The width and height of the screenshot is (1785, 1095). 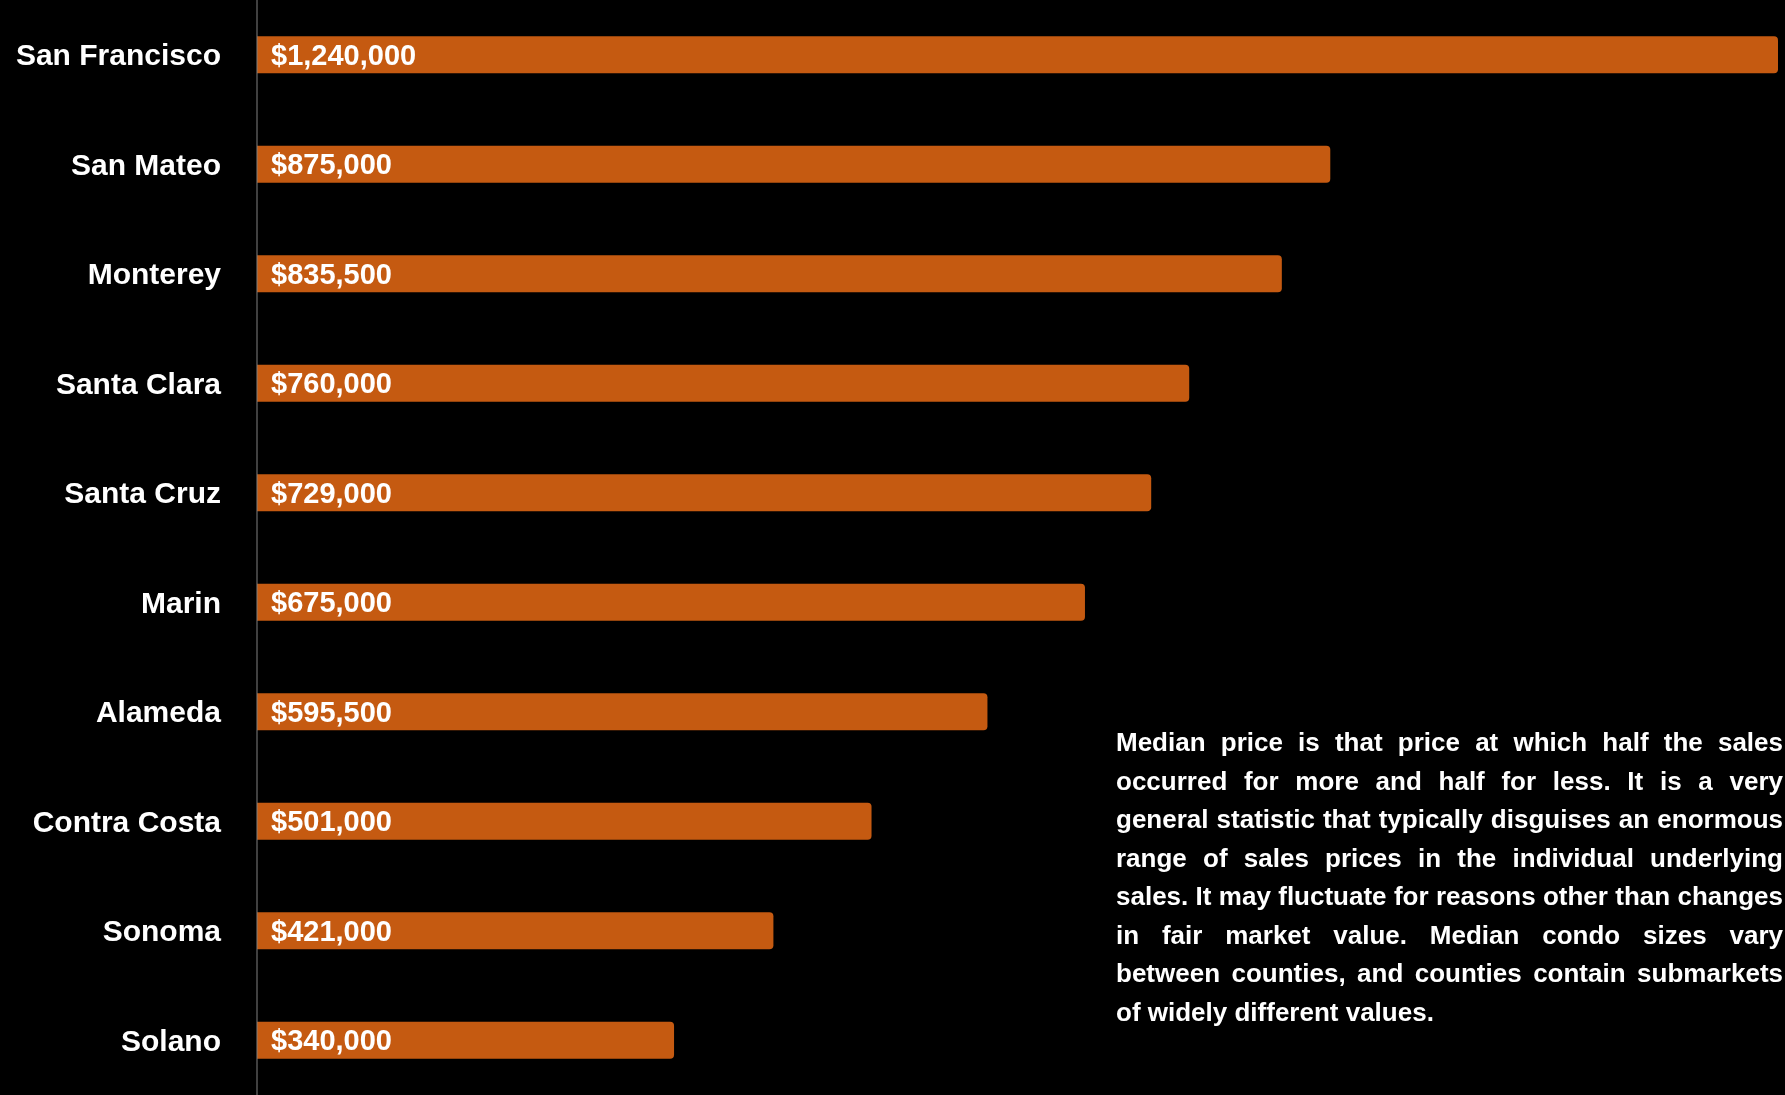 What do you see at coordinates (344, 54) in the screenshot?
I see `data-label: $1,240,000` at bounding box center [344, 54].